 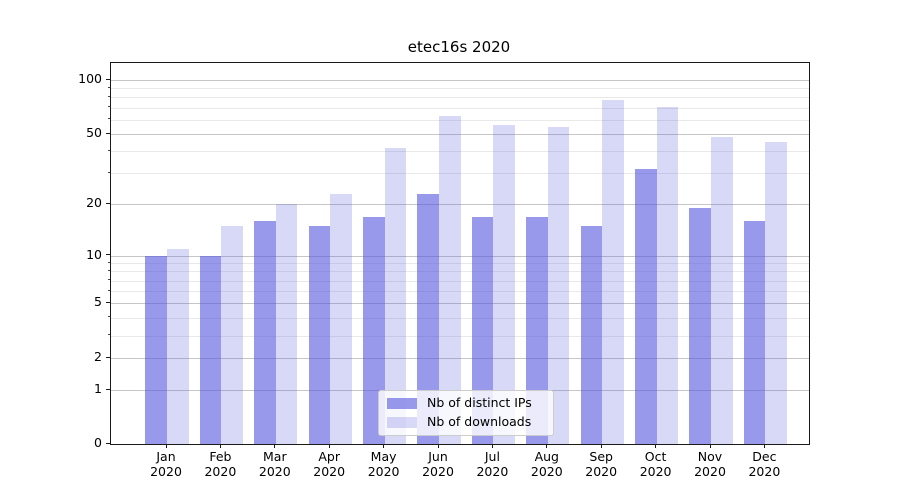 I want to click on bar-downloads-sep, so click(x=613, y=272).